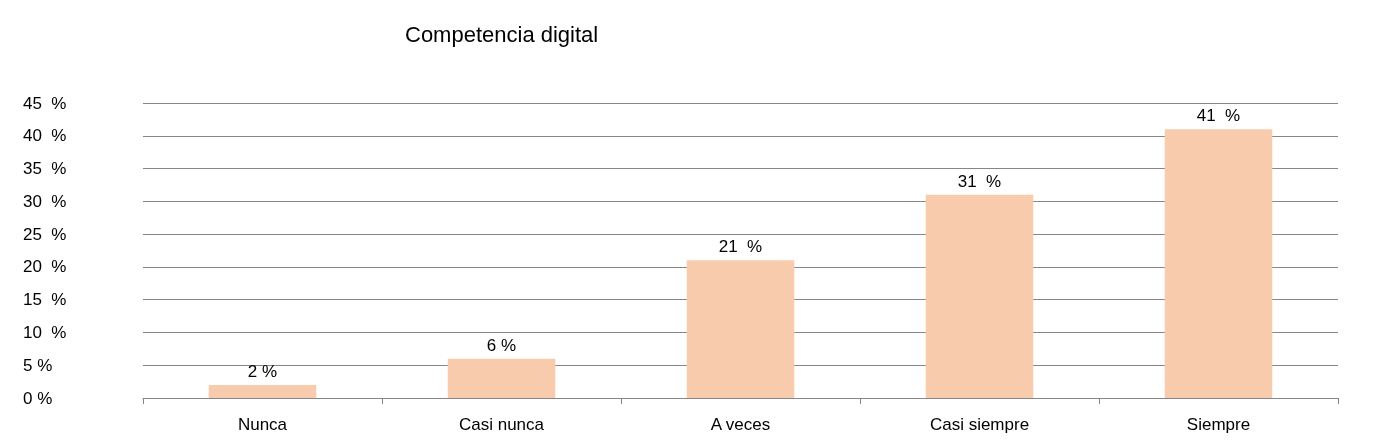 The height and width of the screenshot is (441, 1373). I want to click on y-tick-label: 30 %, so click(45, 201).